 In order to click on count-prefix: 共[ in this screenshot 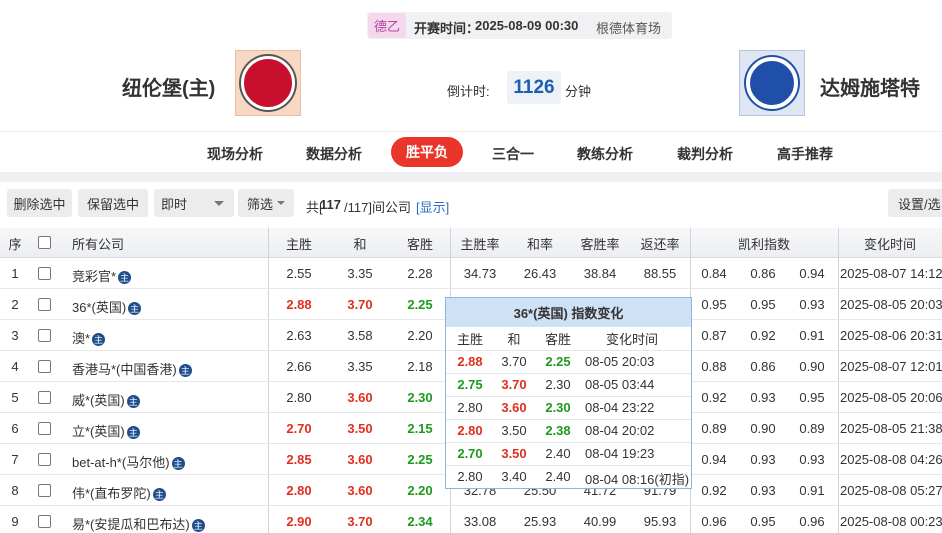, I will do `click(314, 207)`.